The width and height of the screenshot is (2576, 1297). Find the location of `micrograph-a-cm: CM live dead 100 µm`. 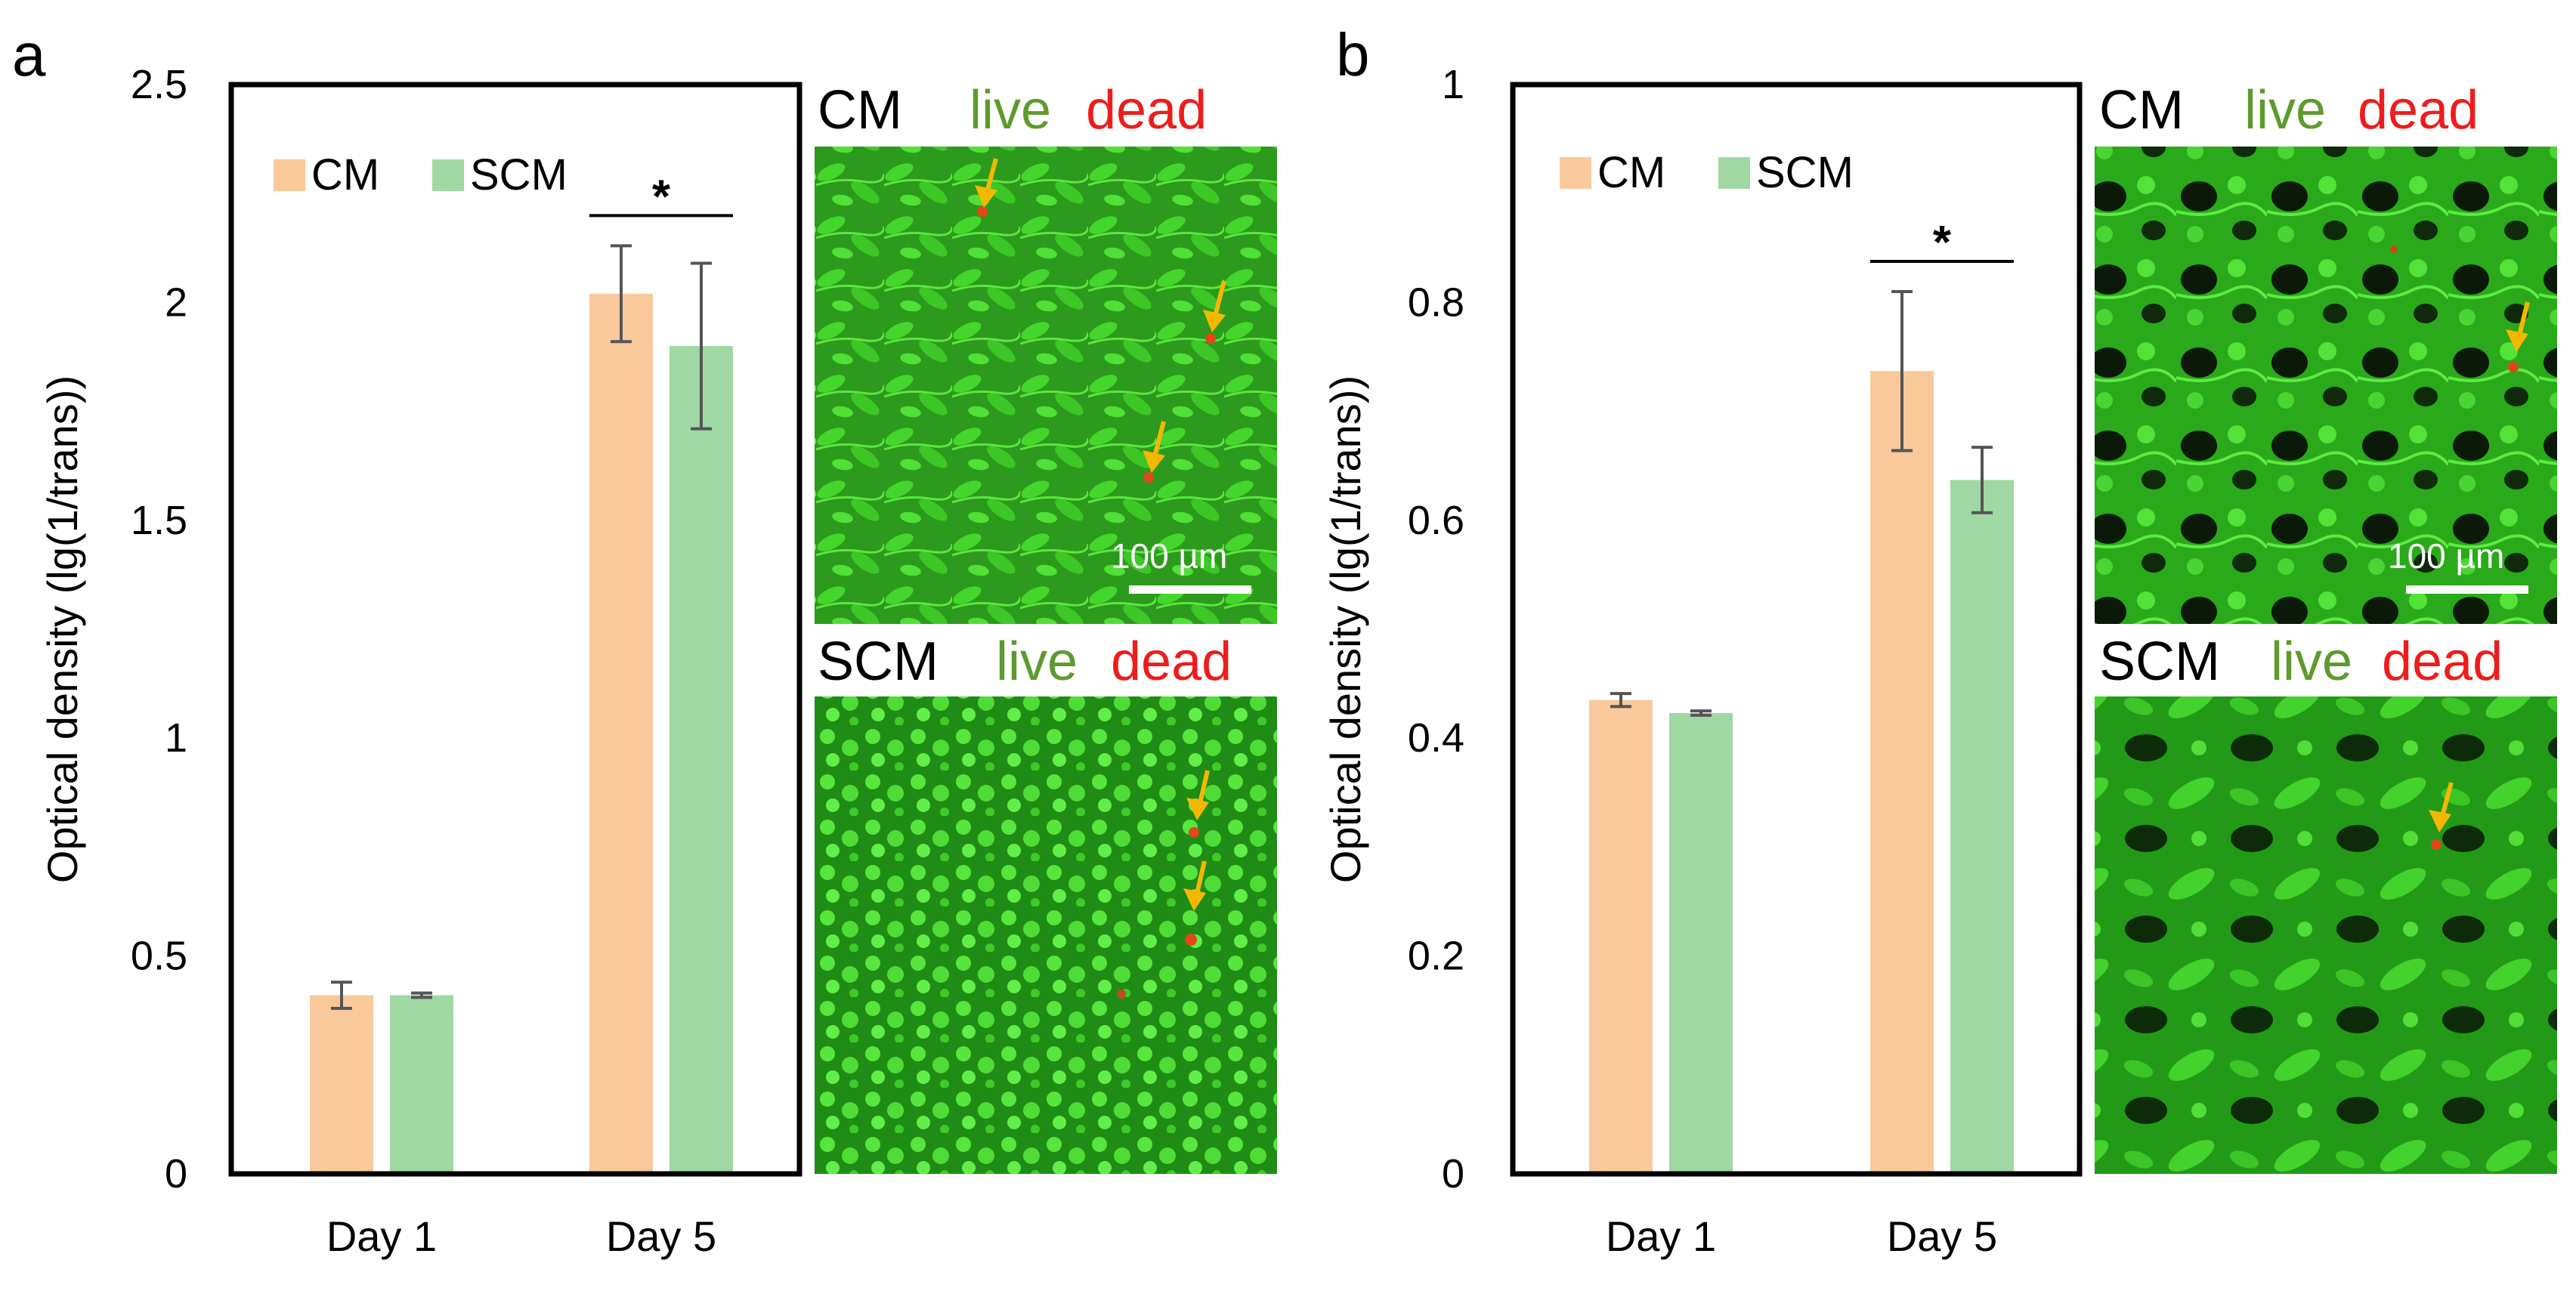

micrograph-a-cm: CM live dead 100 µm is located at coordinates (1046, 352).